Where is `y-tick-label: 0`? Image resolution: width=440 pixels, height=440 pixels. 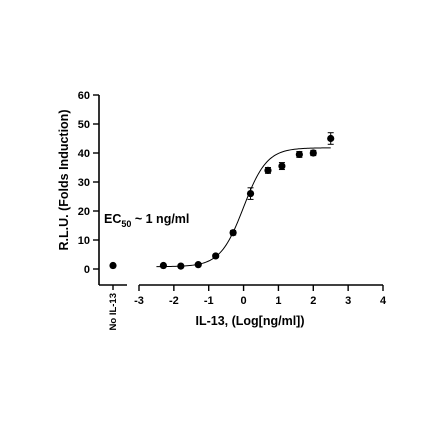 y-tick-label: 0 is located at coordinates (87, 270).